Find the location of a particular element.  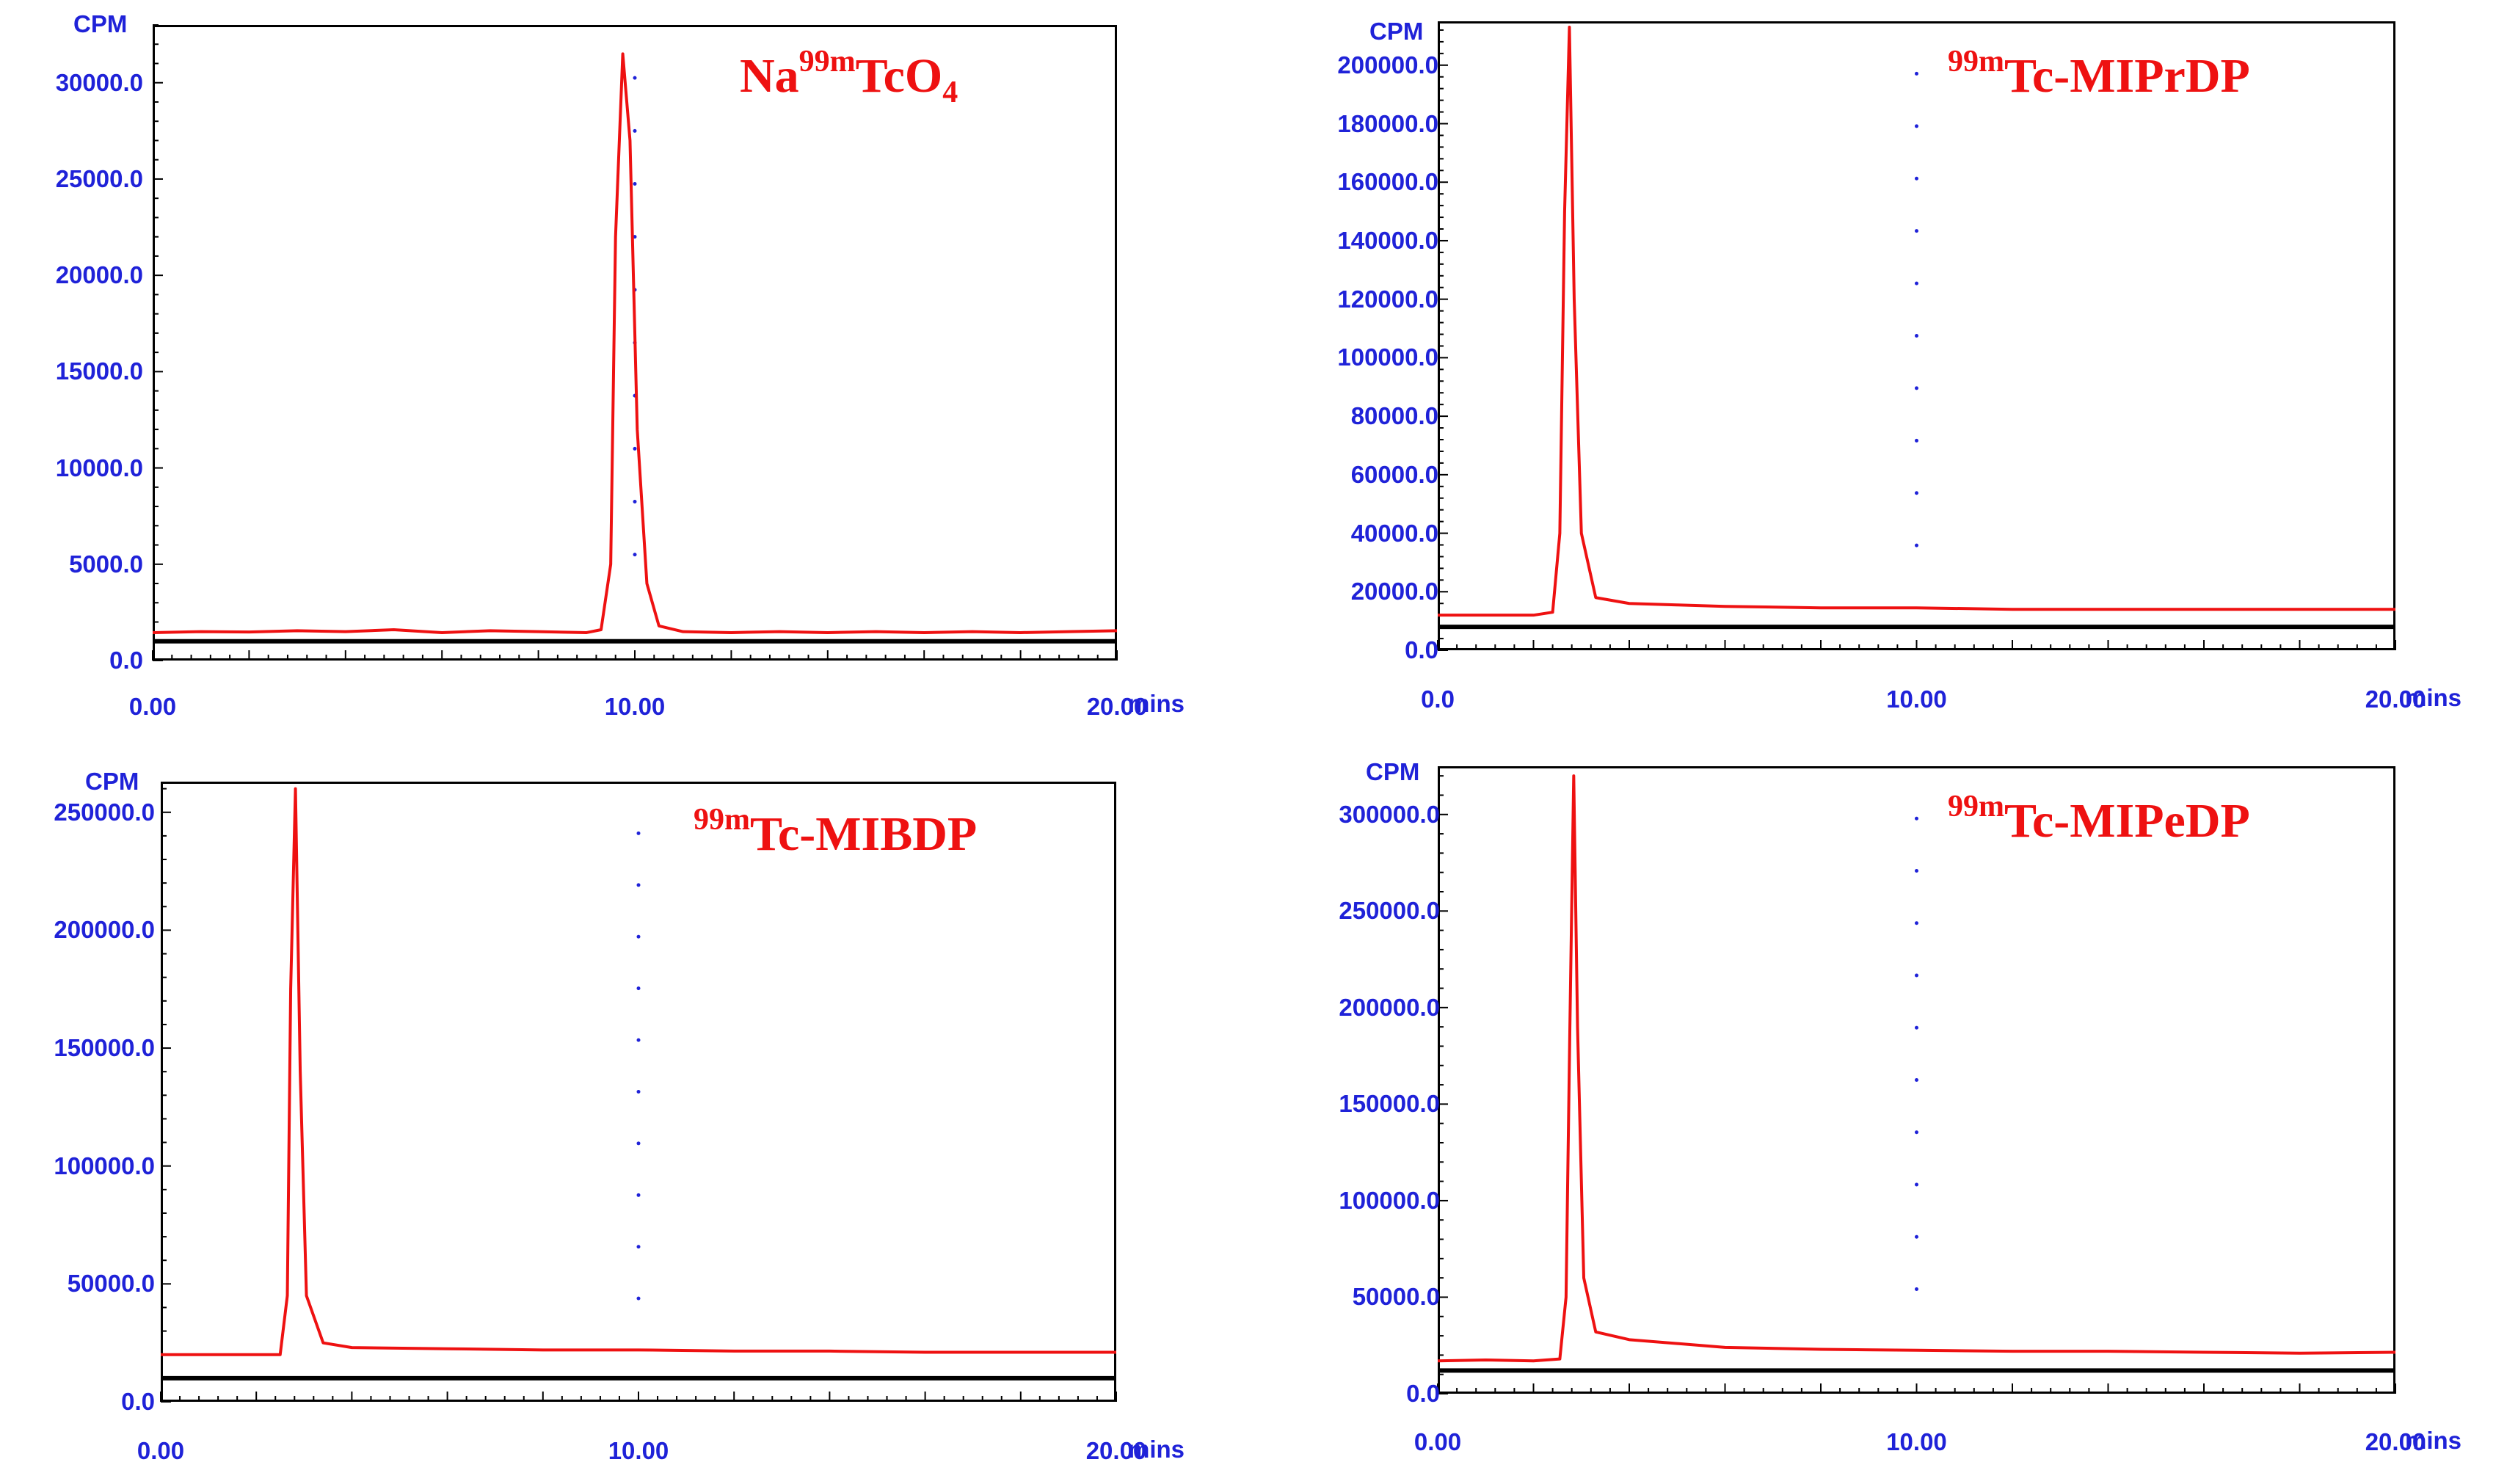

y-tick-label: 30000.0 is located at coordinates (99, 82).